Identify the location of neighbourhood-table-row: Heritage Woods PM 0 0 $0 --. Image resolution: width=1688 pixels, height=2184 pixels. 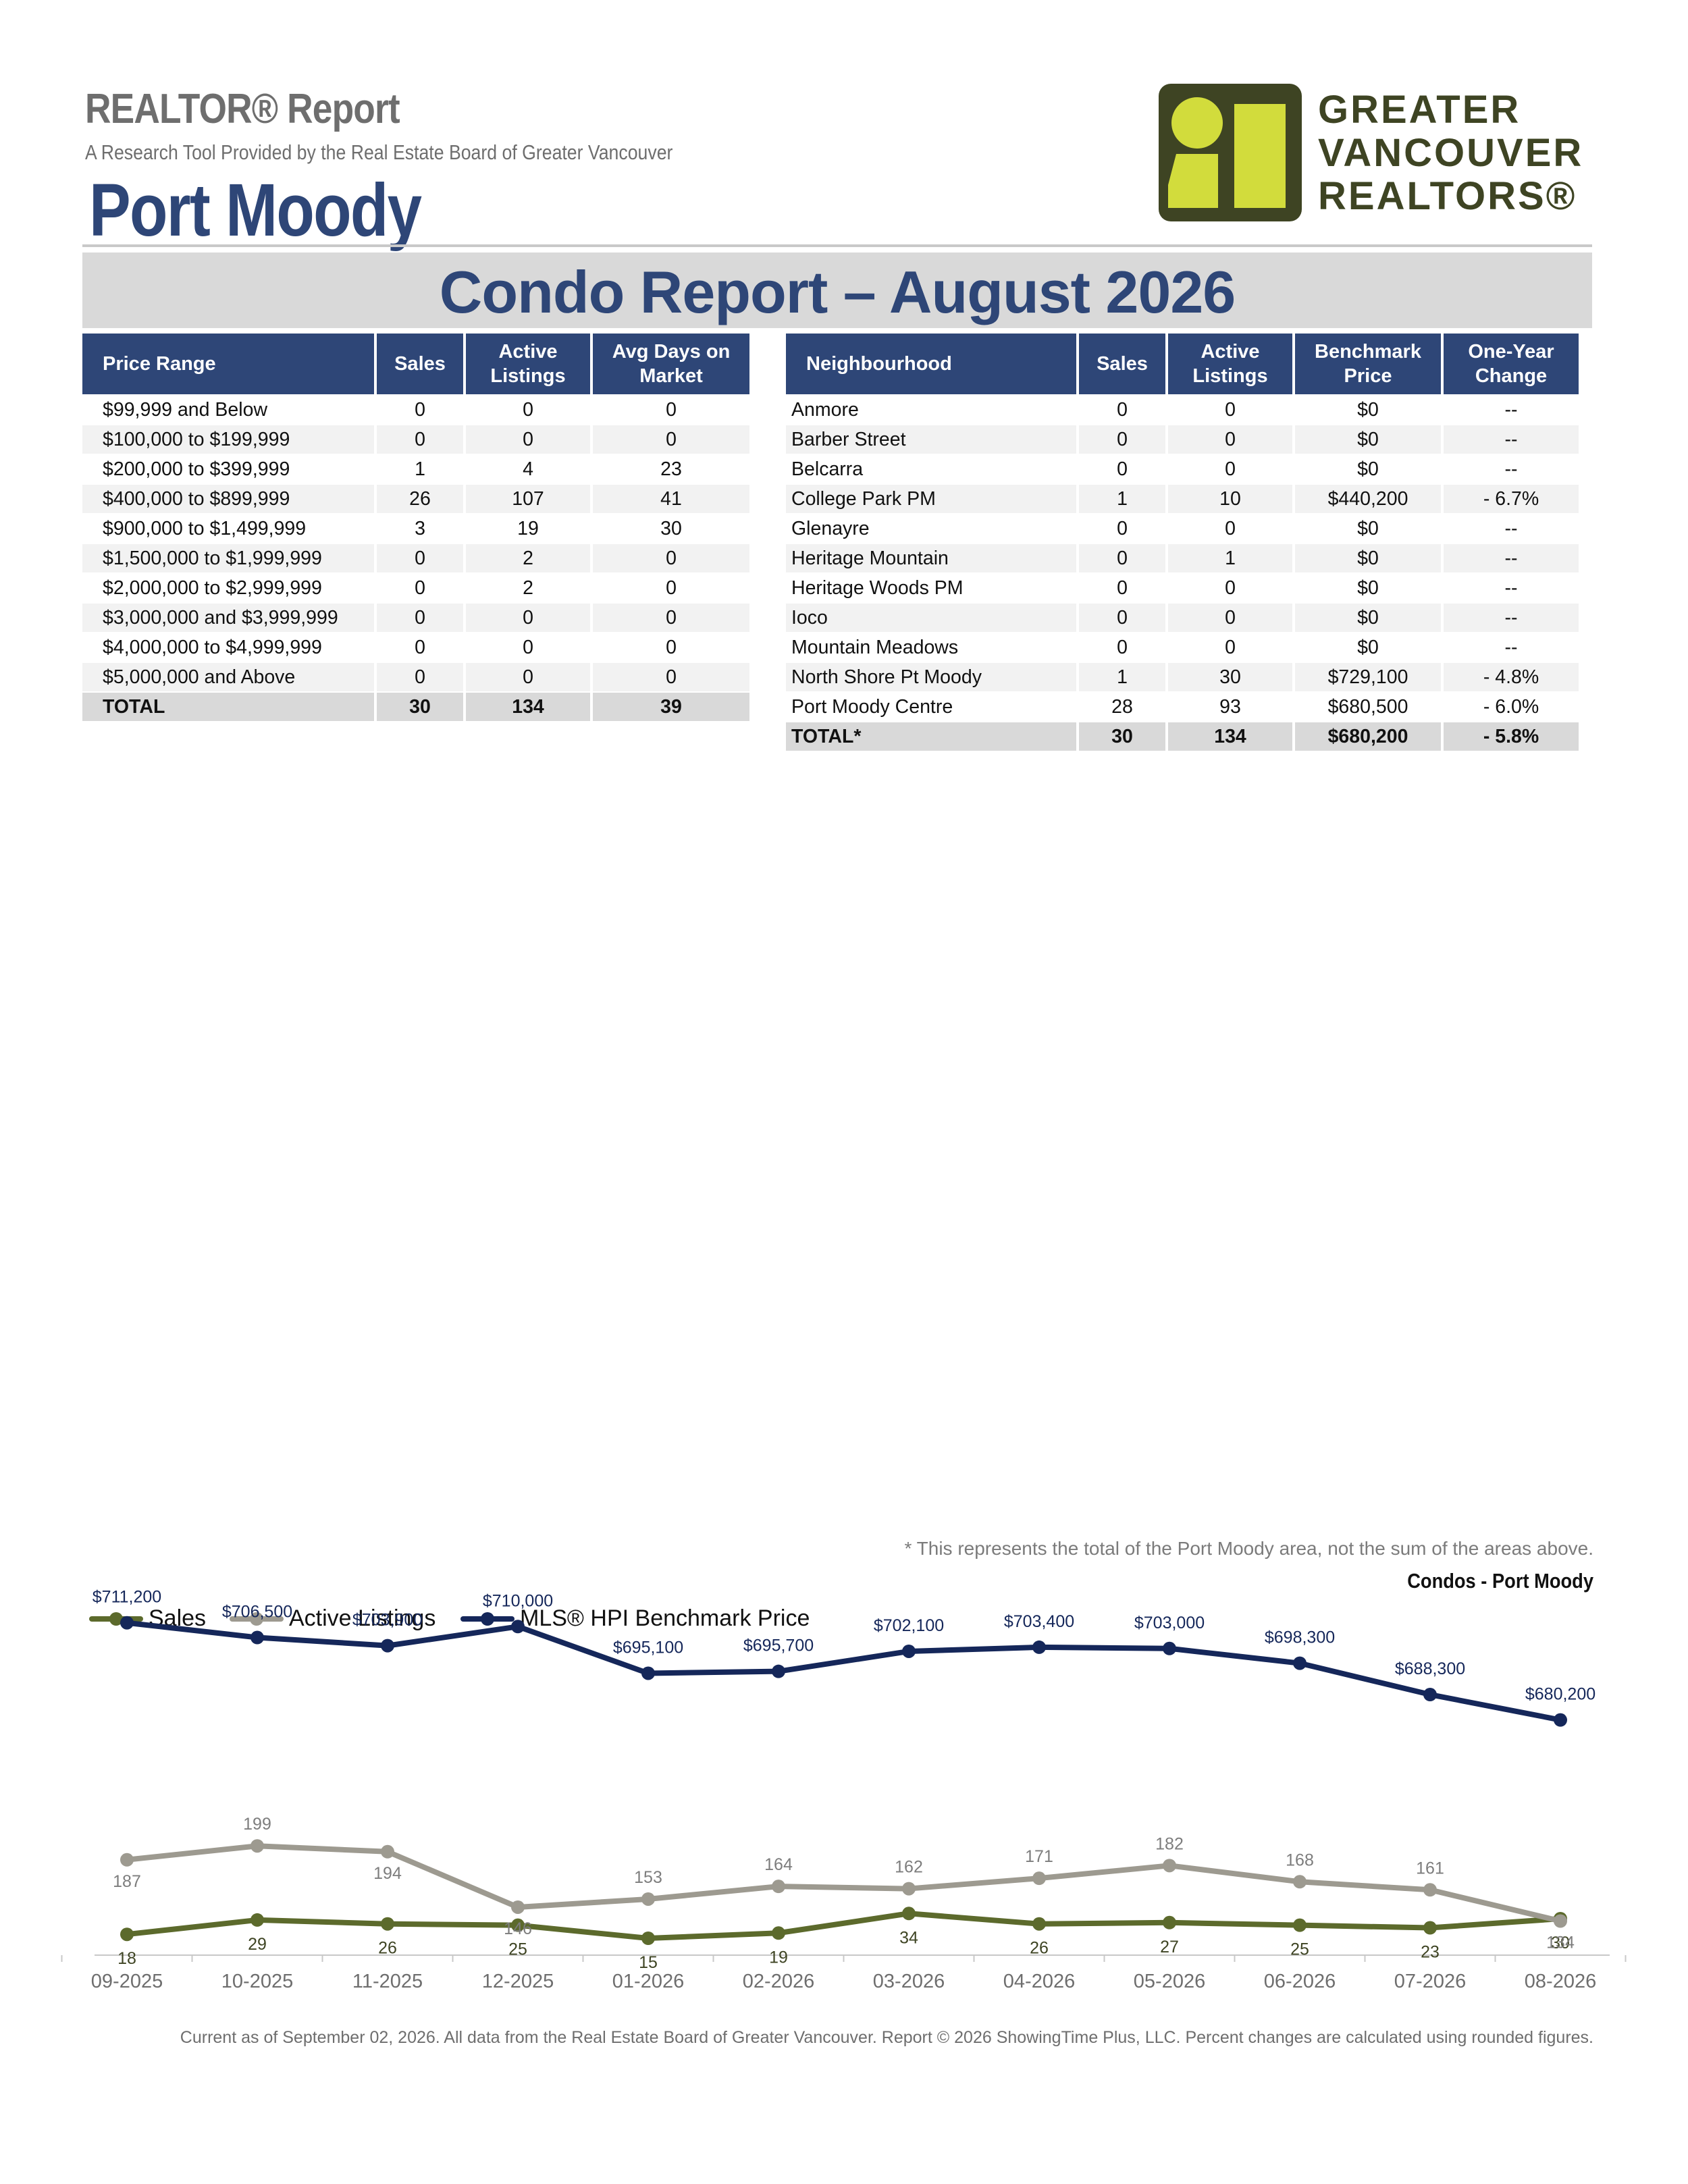
(1183, 588).